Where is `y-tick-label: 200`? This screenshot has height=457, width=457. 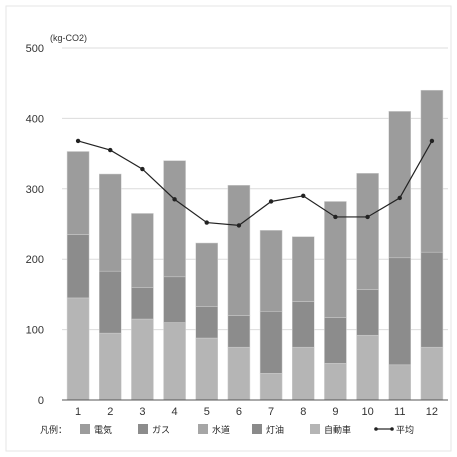 y-tick-label: 200 is located at coordinates (35, 260).